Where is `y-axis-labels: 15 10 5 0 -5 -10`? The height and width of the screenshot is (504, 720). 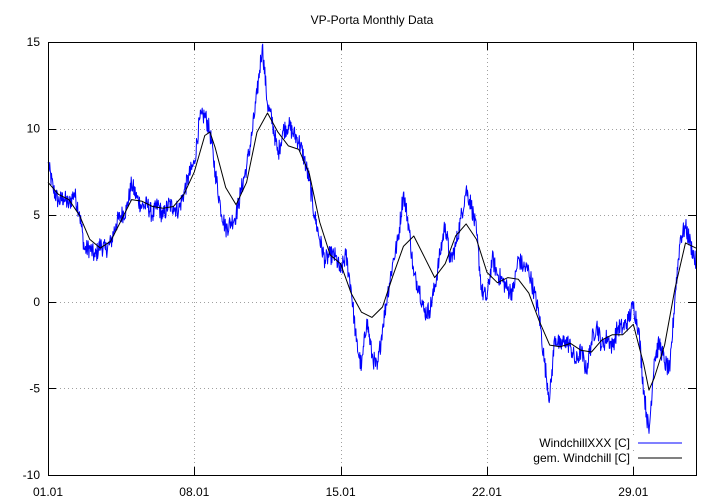
y-axis-labels: 15 10 5 0 -5 -10 is located at coordinates (32, 258).